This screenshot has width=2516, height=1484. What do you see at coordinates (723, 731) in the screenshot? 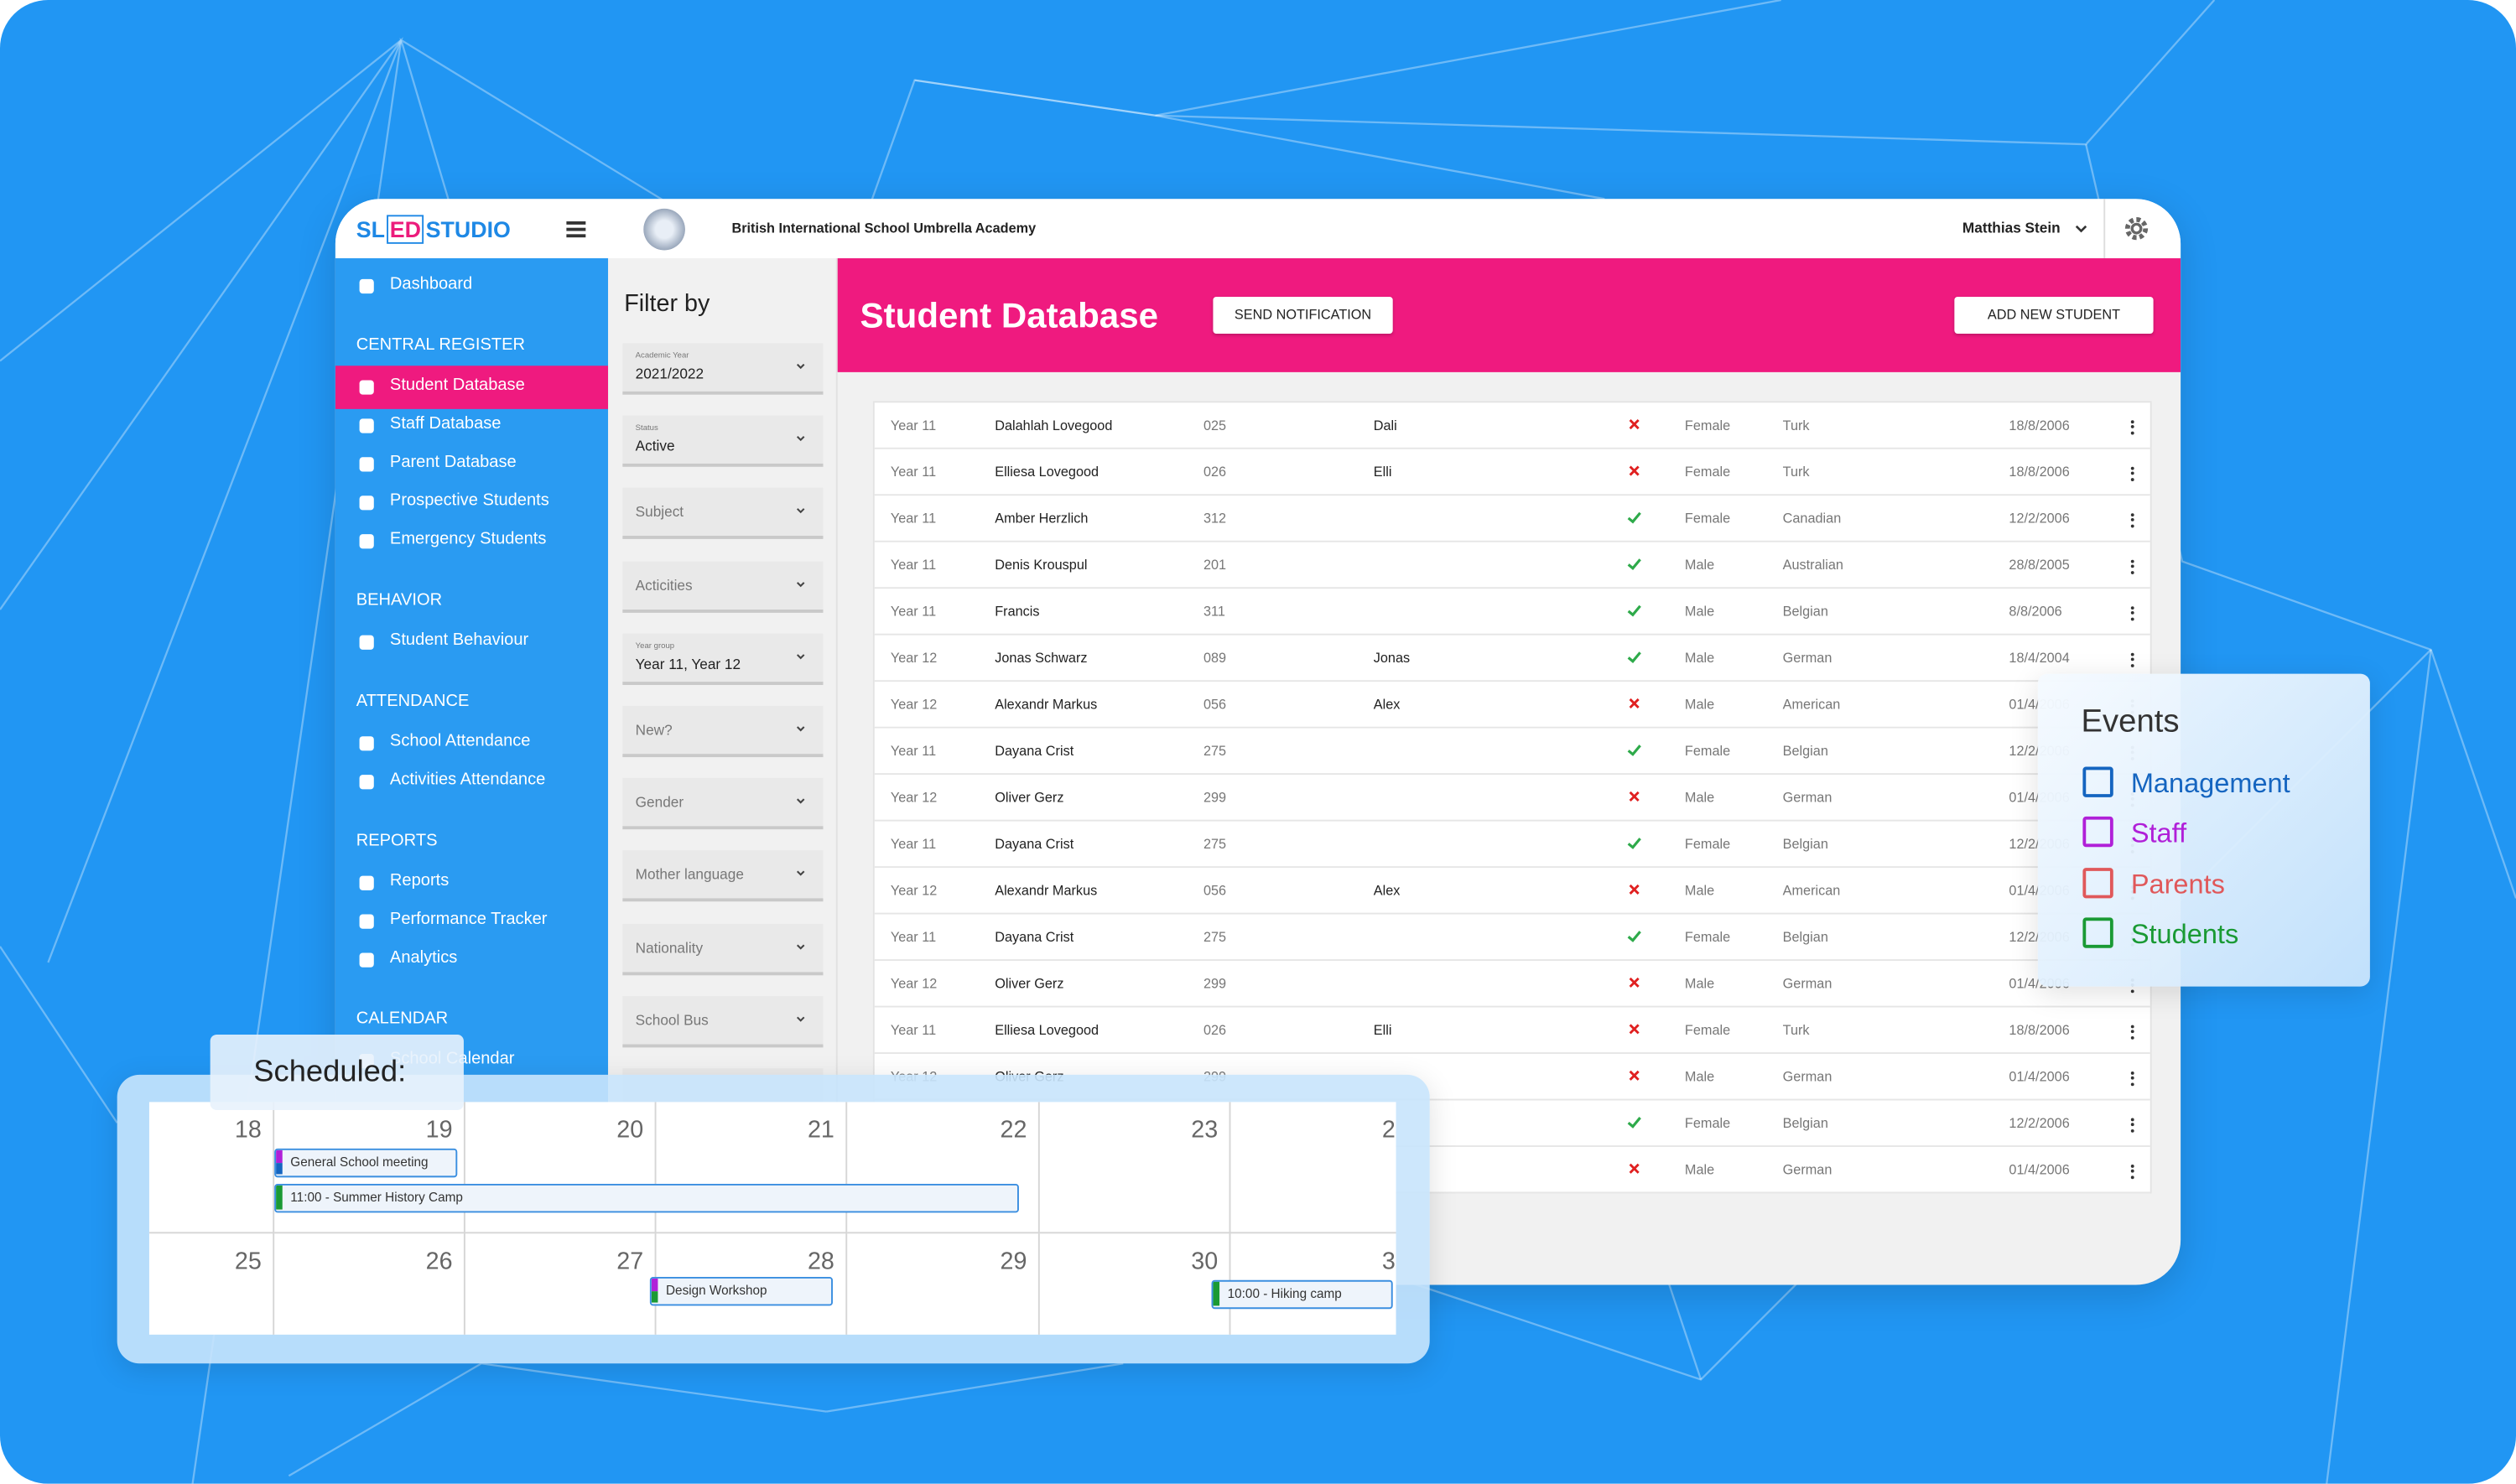
I see `filter-dropdown: New?` at bounding box center [723, 731].